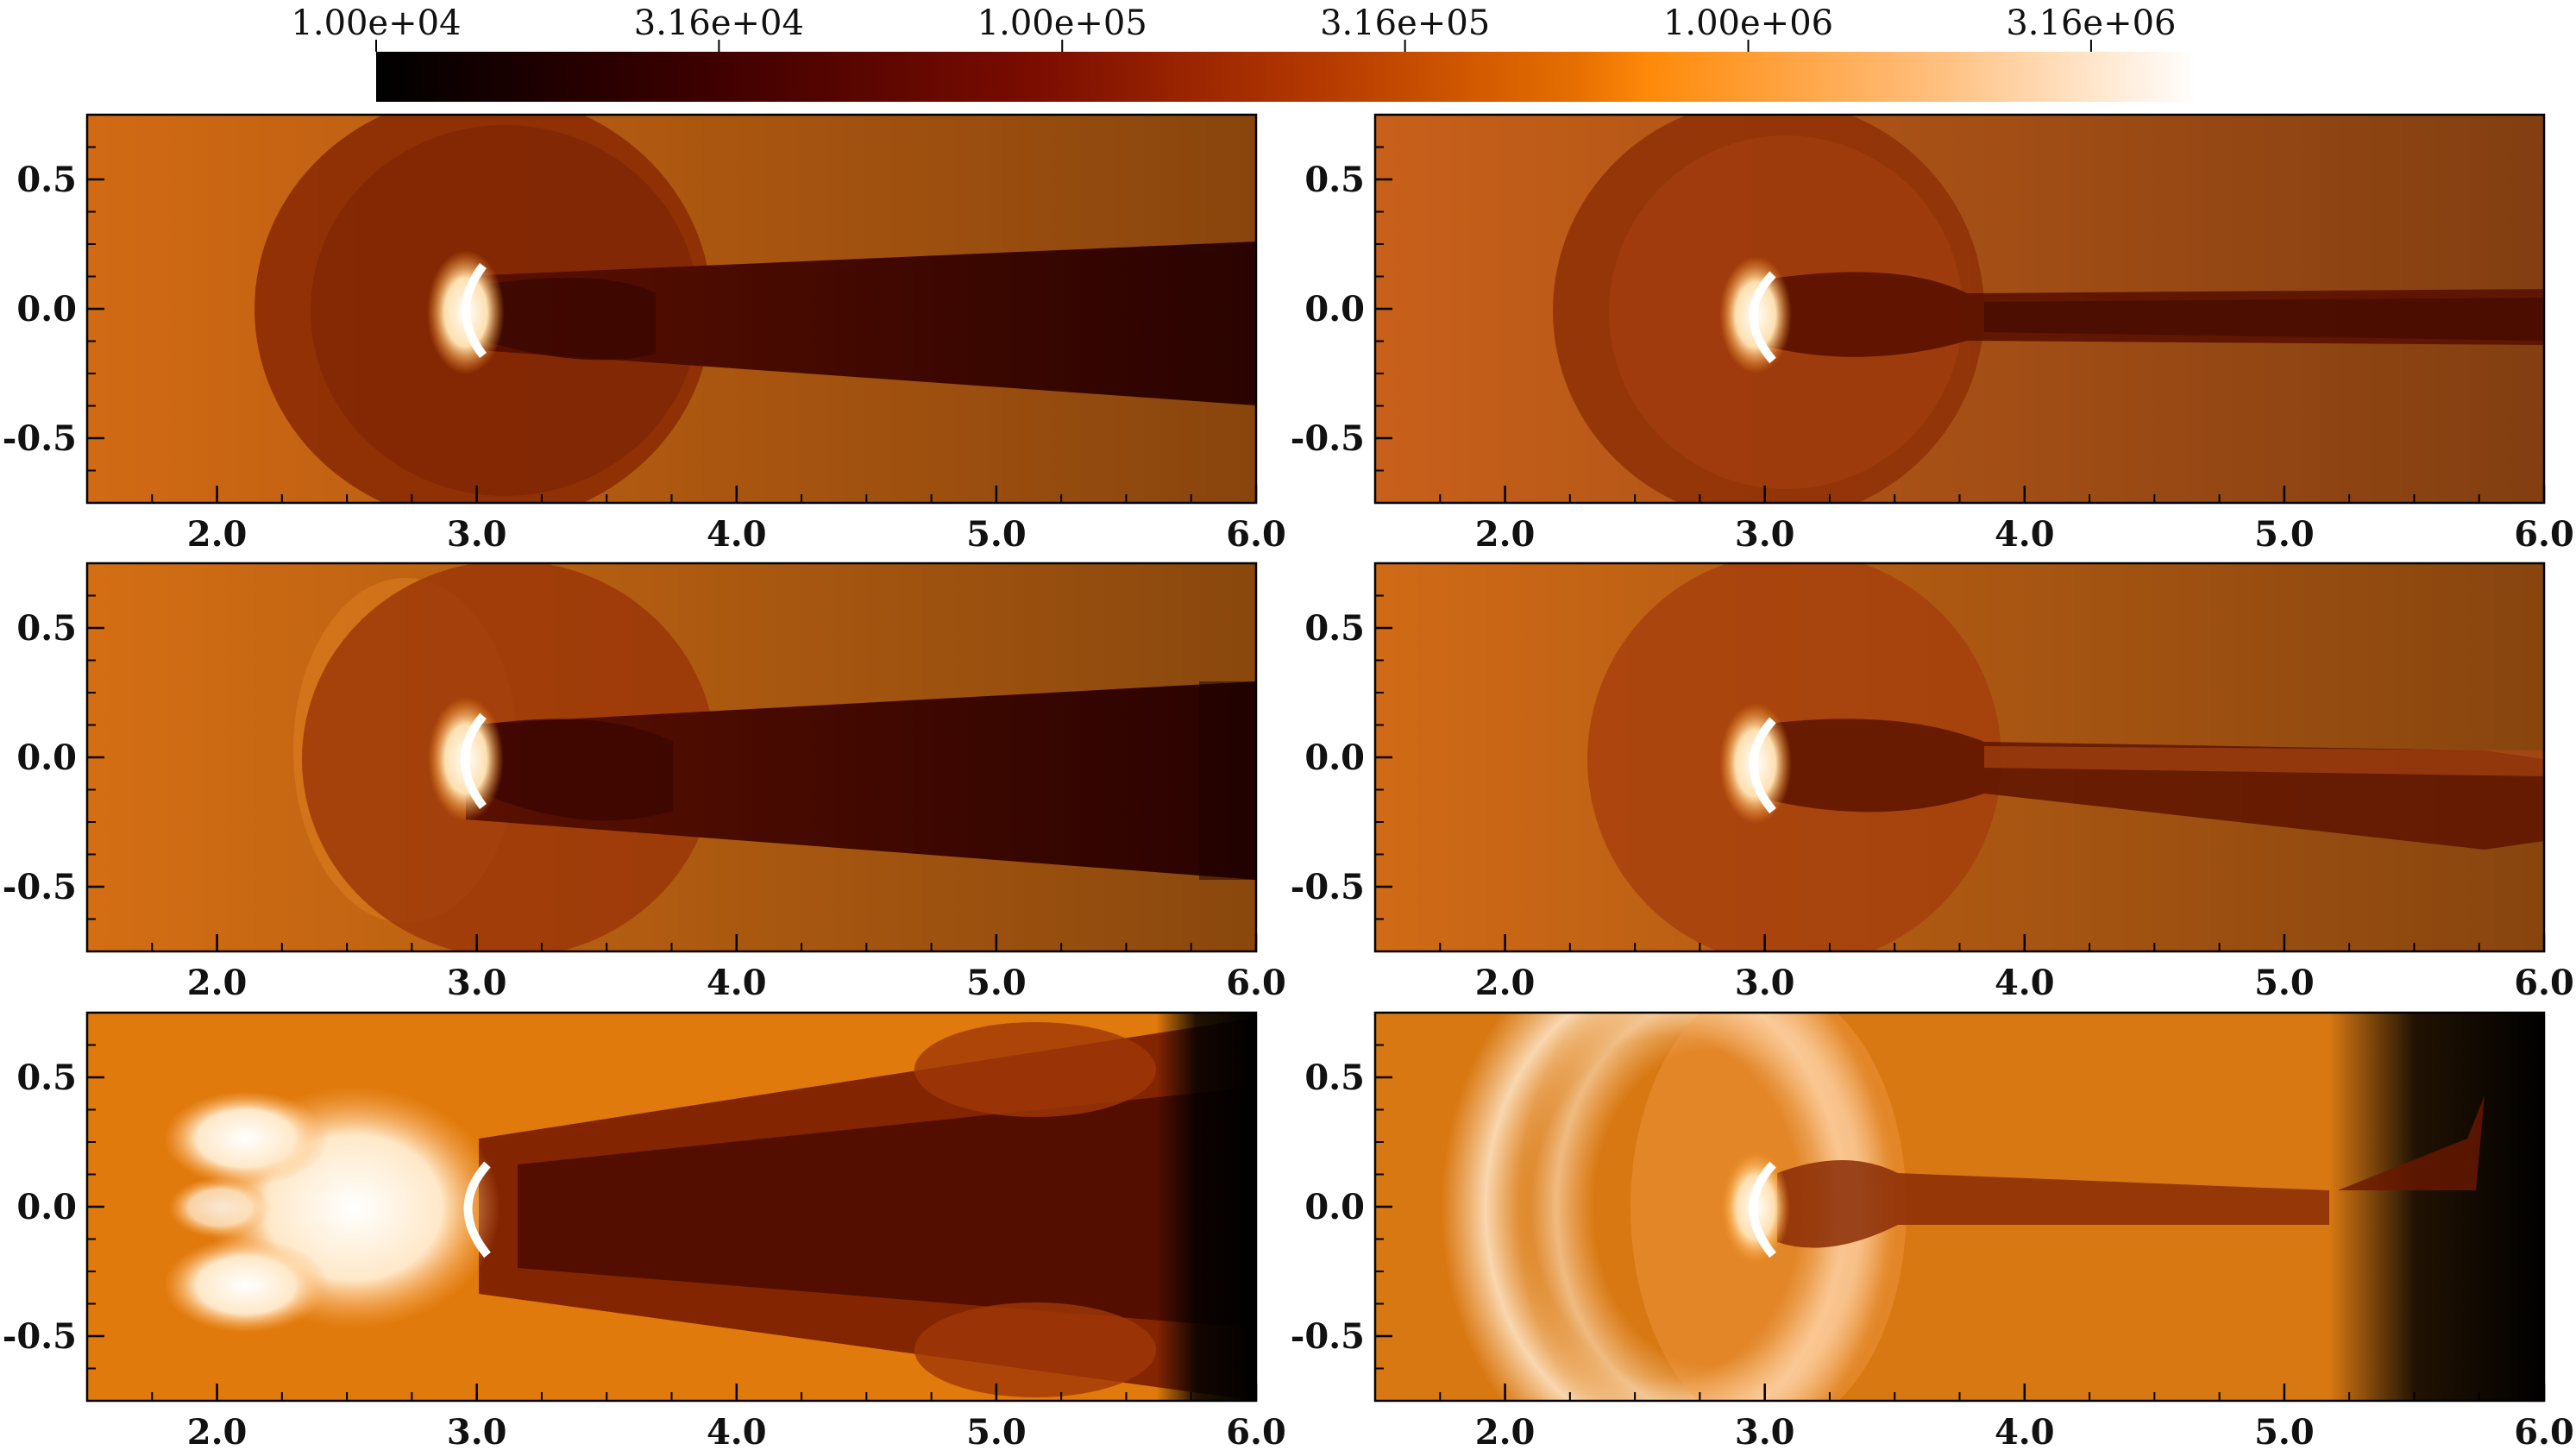 The image size is (2576, 1456). I want to click on colorbar-tick-label: 3.16e+04, so click(719, 23).